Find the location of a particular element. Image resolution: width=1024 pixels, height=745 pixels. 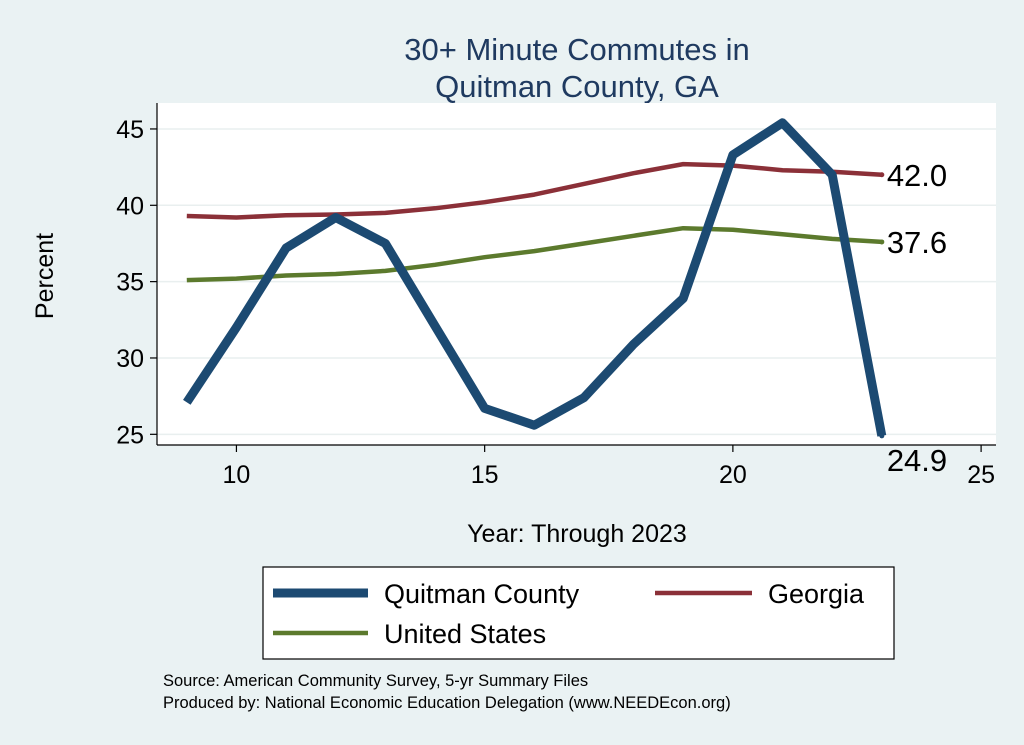

x-axis-title: Year: Through 2023 is located at coordinates (577, 534).